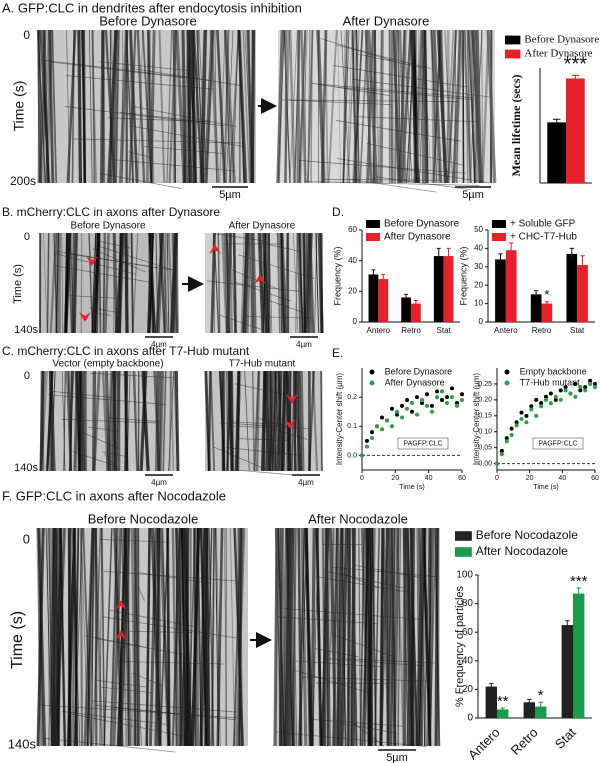 The height and width of the screenshot is (763, 600). Describe the element at coordinates (379, 330) in the screenshot. I see `x-tick-label: Antero` at that location.